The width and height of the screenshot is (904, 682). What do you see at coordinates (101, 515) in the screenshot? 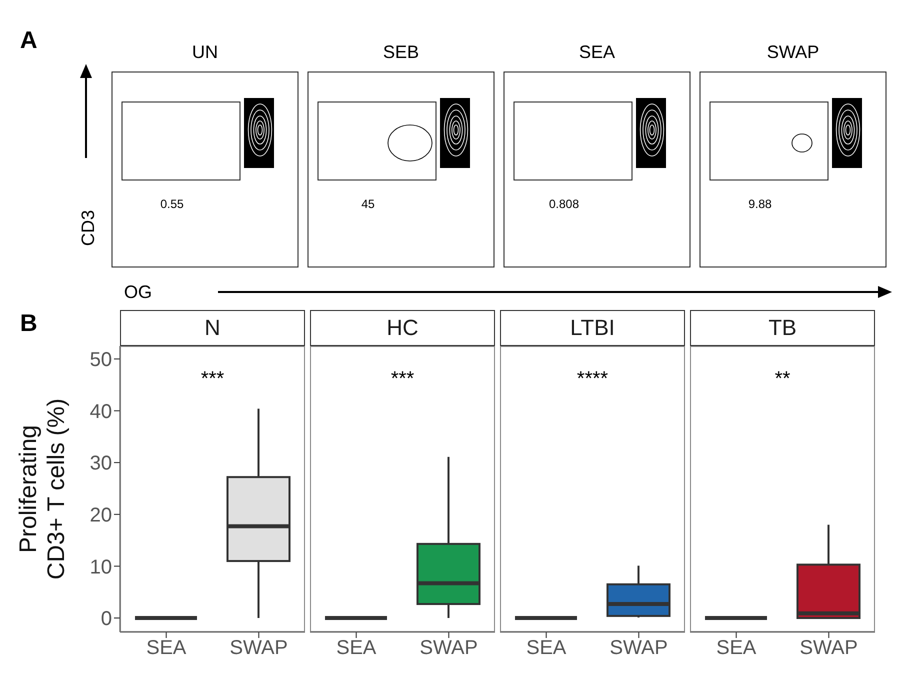
I see `y-tick-label: 20` at bounding box center [101, 515].